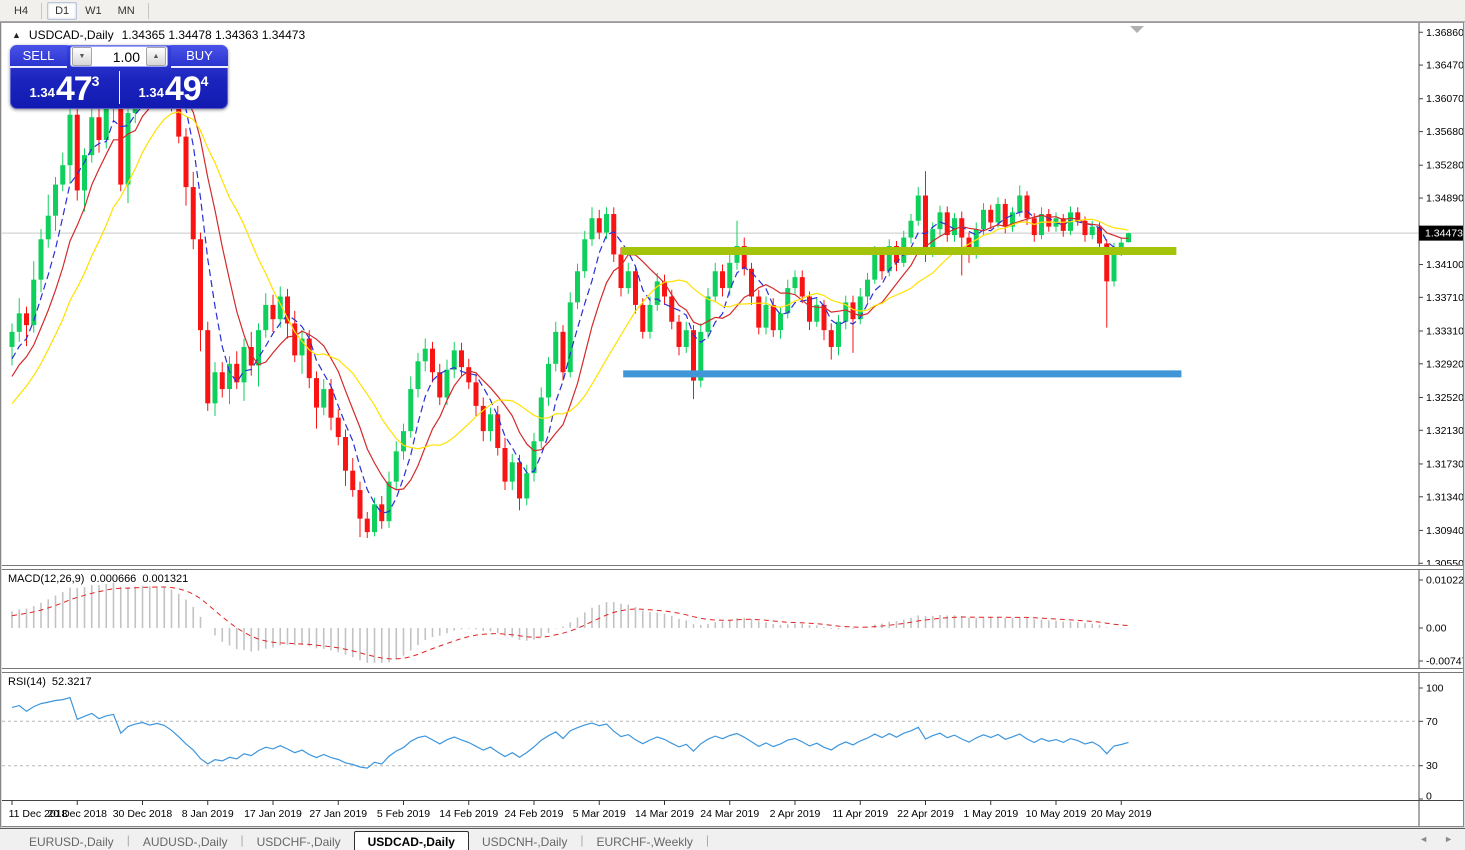  I want to click on macd-chart-canvas: 0.010229 0.00 -0.007477, so click(732, 619).